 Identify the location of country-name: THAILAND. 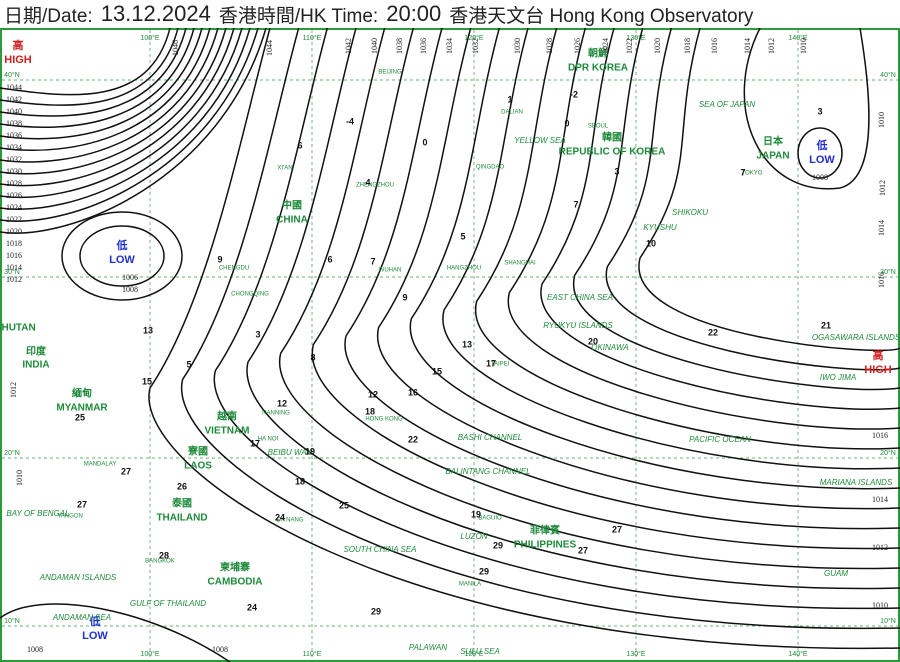
(181, 518).